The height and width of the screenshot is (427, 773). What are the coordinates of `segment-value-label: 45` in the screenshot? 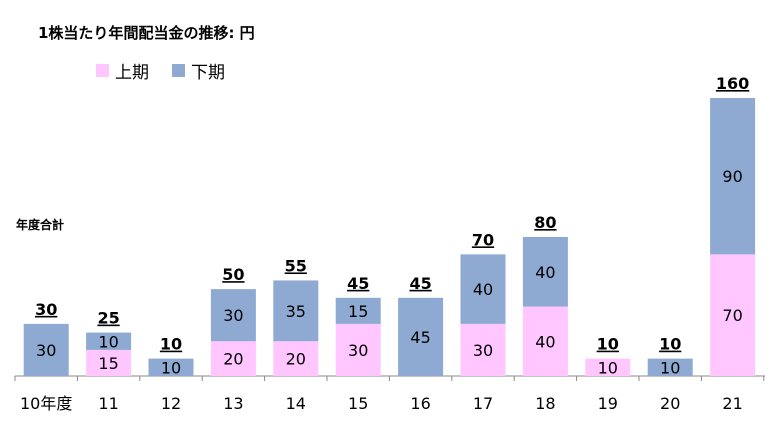 It's located at (420, 337).